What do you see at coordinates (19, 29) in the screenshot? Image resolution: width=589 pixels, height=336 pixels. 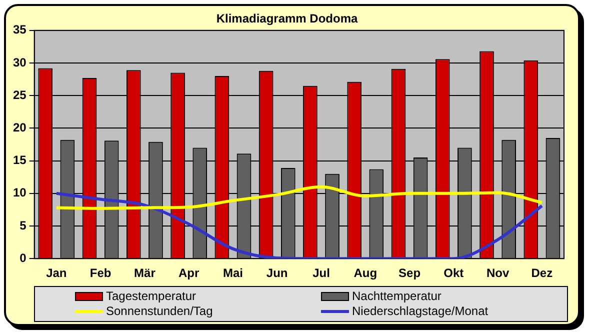 I see `y-tick-label: 35` at bounding box center [19, 29].